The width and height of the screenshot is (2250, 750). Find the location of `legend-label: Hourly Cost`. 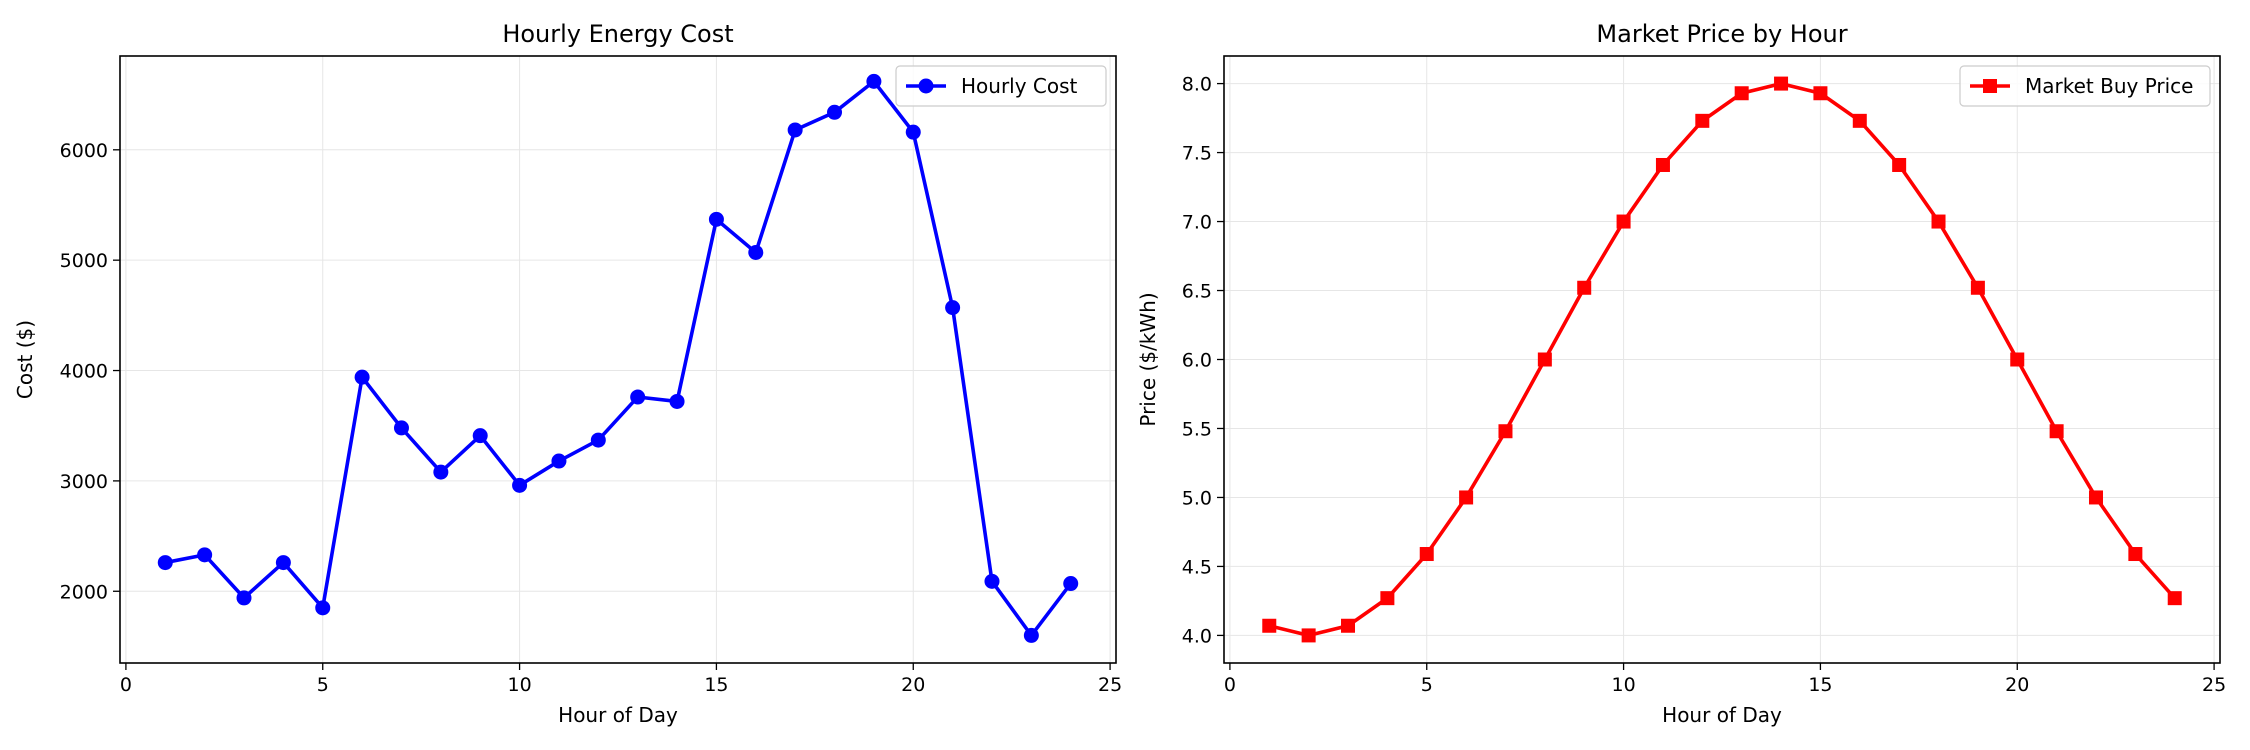

legend-label: Hourly Cost is located at coordinates (1019, 86).